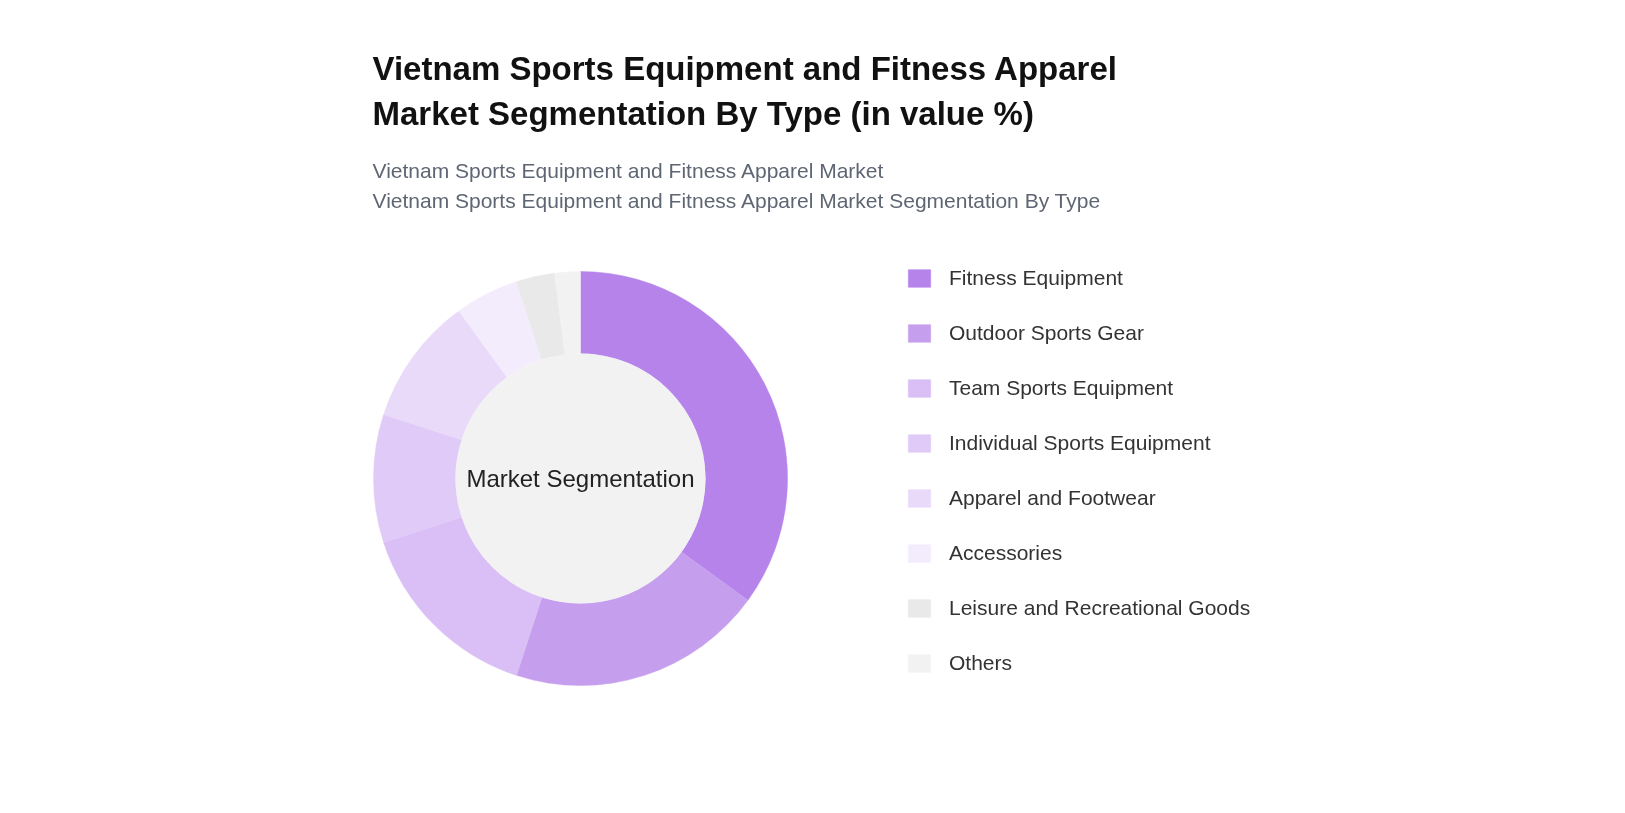  What do you see at coordinates (744, 91) in the screenshot?
I see `chart-title: Vietnam Sports Equipment and Fitness Apparel Market Segmentation By Type (in value %)` at bounding box center [744, 91].